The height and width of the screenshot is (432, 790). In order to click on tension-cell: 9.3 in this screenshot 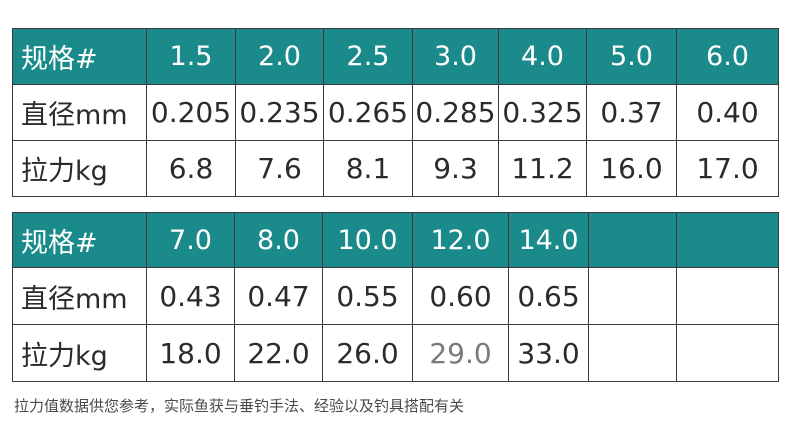, I will do `click(455, 168)`.